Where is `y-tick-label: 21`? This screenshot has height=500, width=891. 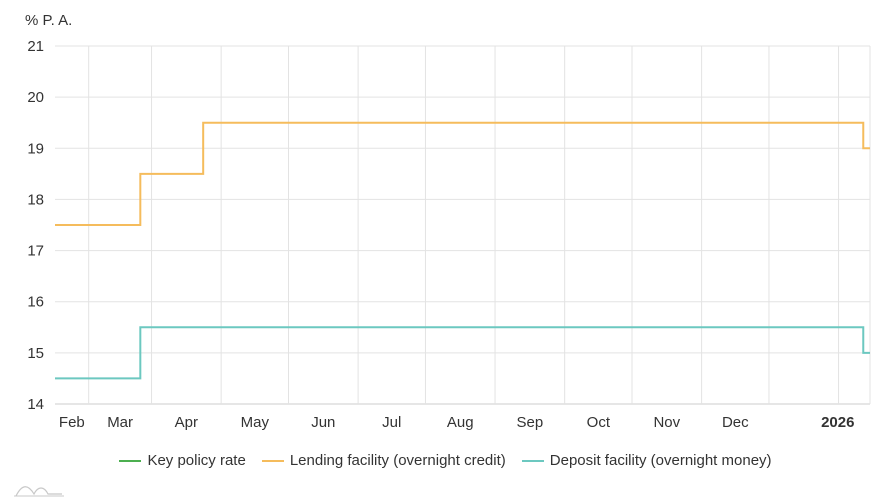 y-tick-label: 21 is located at coordinates (35, 46).